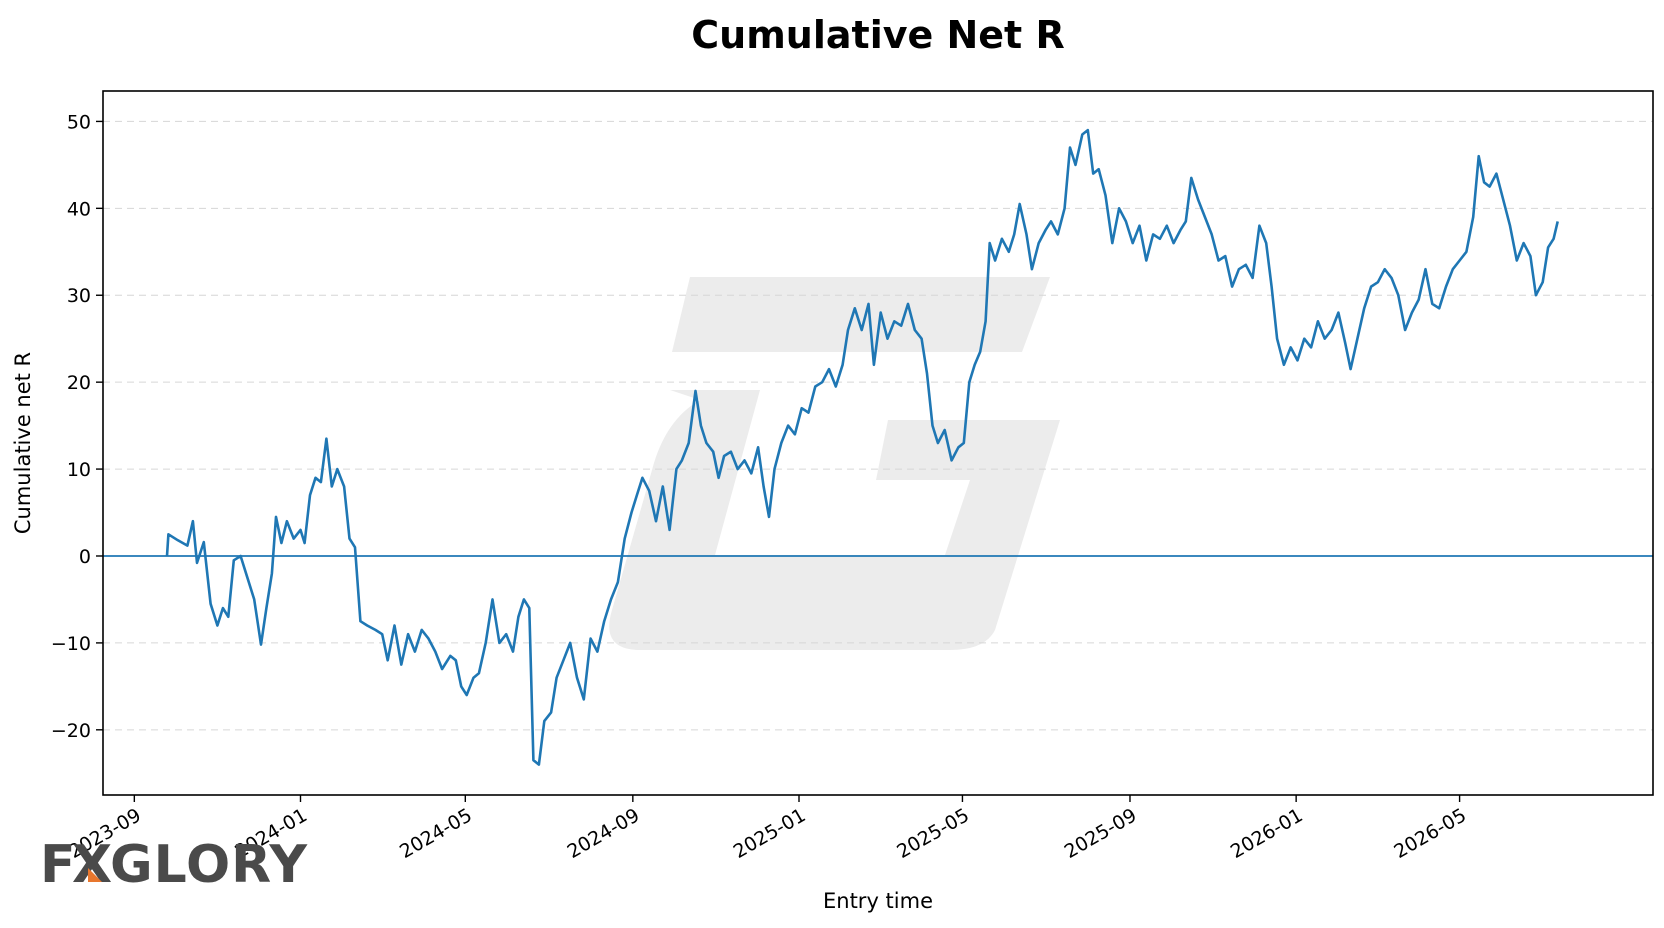 The height and width of the screenshot is (928, 1664). Describe the element at coordinates (71, 644) in the screenshot. I see `y-tick-label: −10` at that location.